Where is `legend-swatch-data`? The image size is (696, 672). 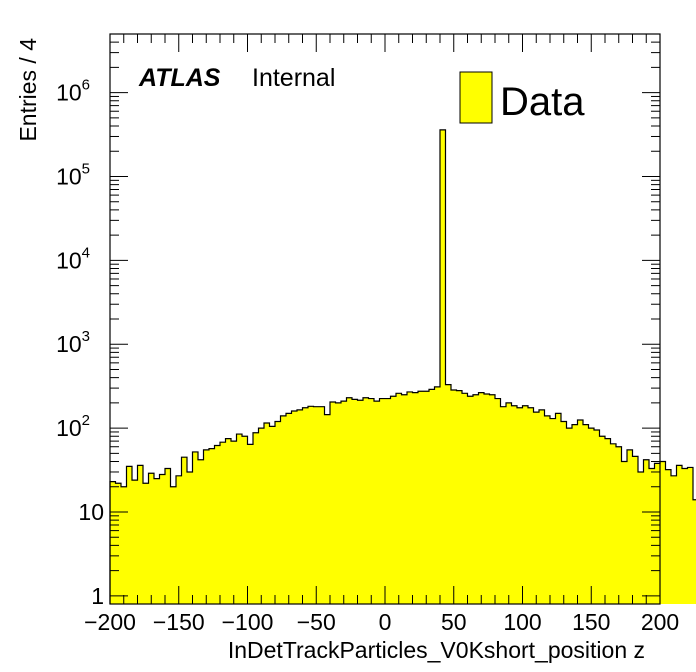
legend-swatch-data is located at coordinates (476, 97).